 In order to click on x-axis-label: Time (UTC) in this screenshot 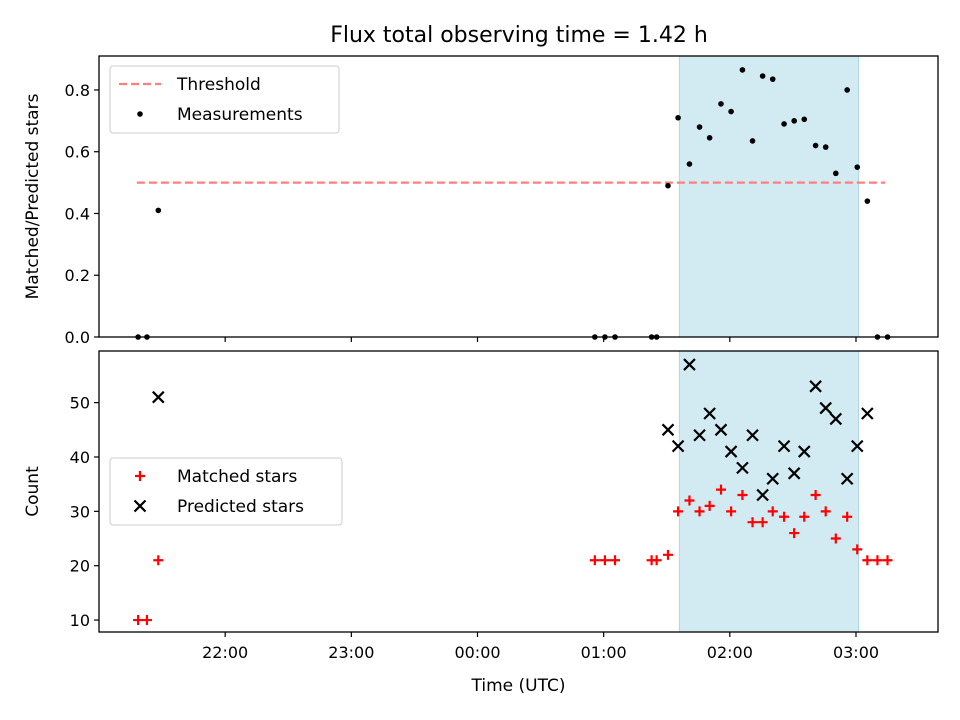, I will do `click(518, 686)`.